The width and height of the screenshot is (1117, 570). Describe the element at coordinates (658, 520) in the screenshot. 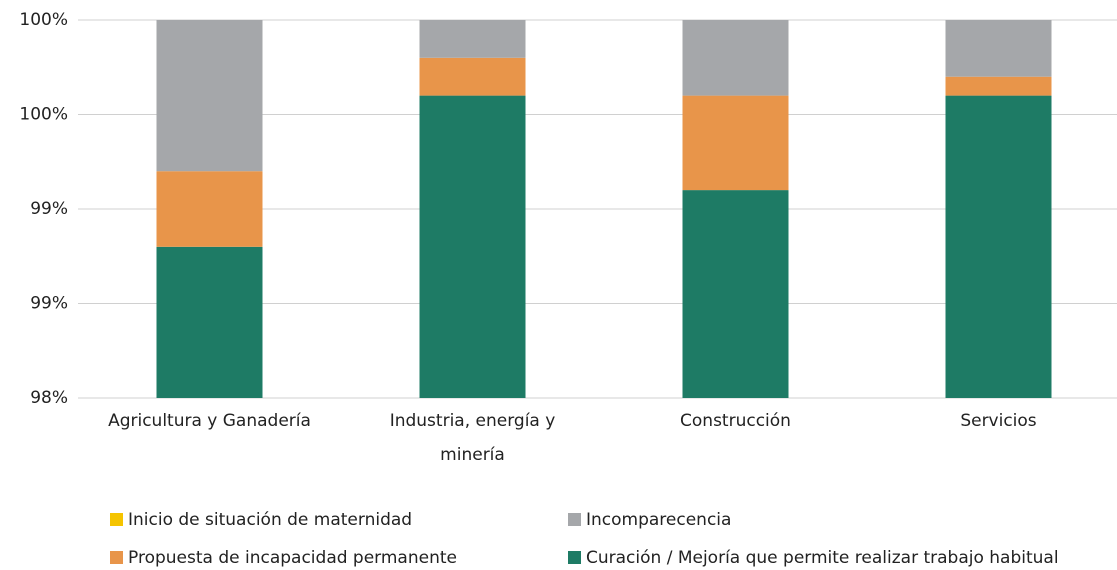

I see `legend-label: Incomparecencia` at that location.